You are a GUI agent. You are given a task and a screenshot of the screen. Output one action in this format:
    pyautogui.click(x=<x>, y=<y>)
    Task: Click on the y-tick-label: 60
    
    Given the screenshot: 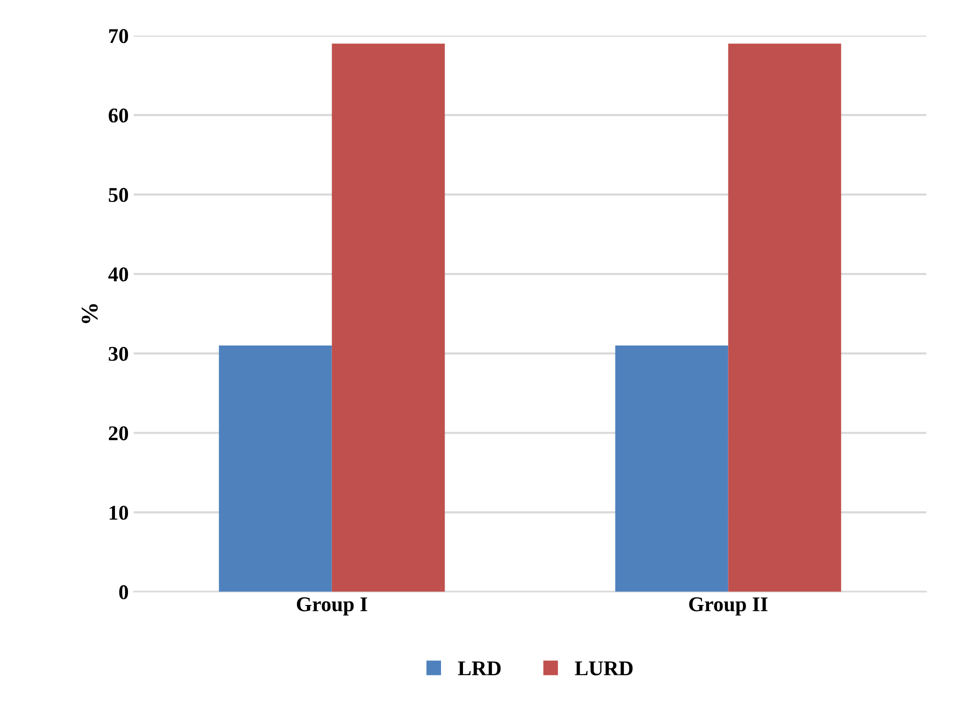 What is the action you would take?
    pyautogui.click(x=118, y=115)
    